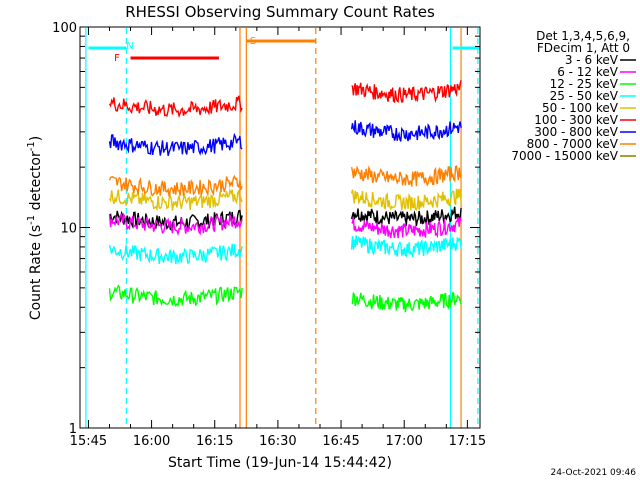  Describe the element at coordinates (467, 441) in the screenshot. I see `x-tick-label: 17:15` at that location.